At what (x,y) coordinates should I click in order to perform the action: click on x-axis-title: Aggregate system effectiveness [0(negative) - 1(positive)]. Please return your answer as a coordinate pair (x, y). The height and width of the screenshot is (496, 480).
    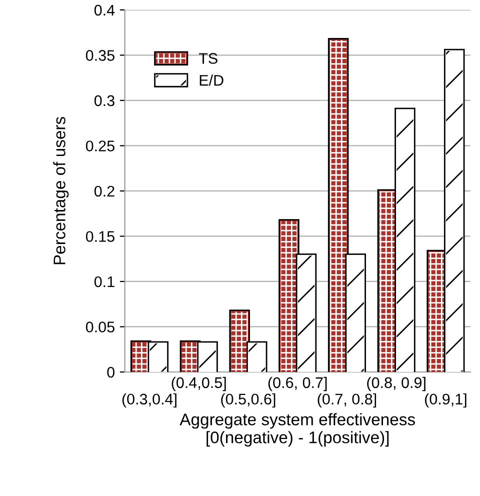
    Looking at the image, I should click on (297, 430).